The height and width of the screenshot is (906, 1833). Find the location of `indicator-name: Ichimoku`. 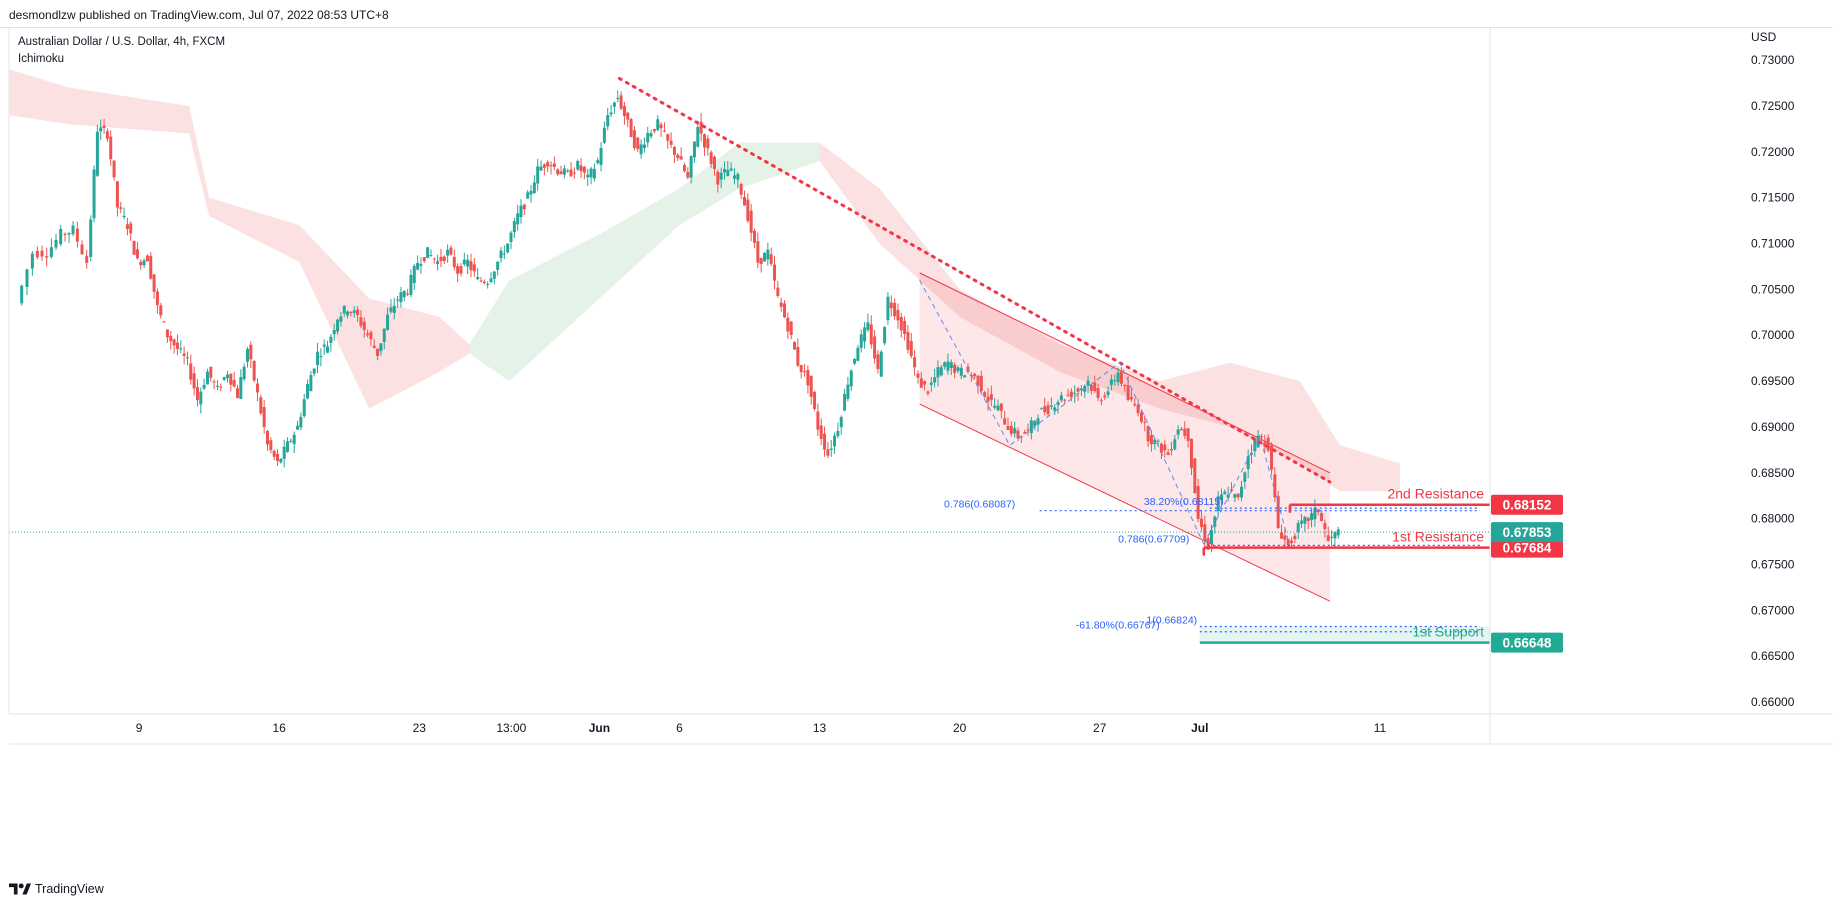

indicator-name: Ichimoku is located at coordinates (41, 59).